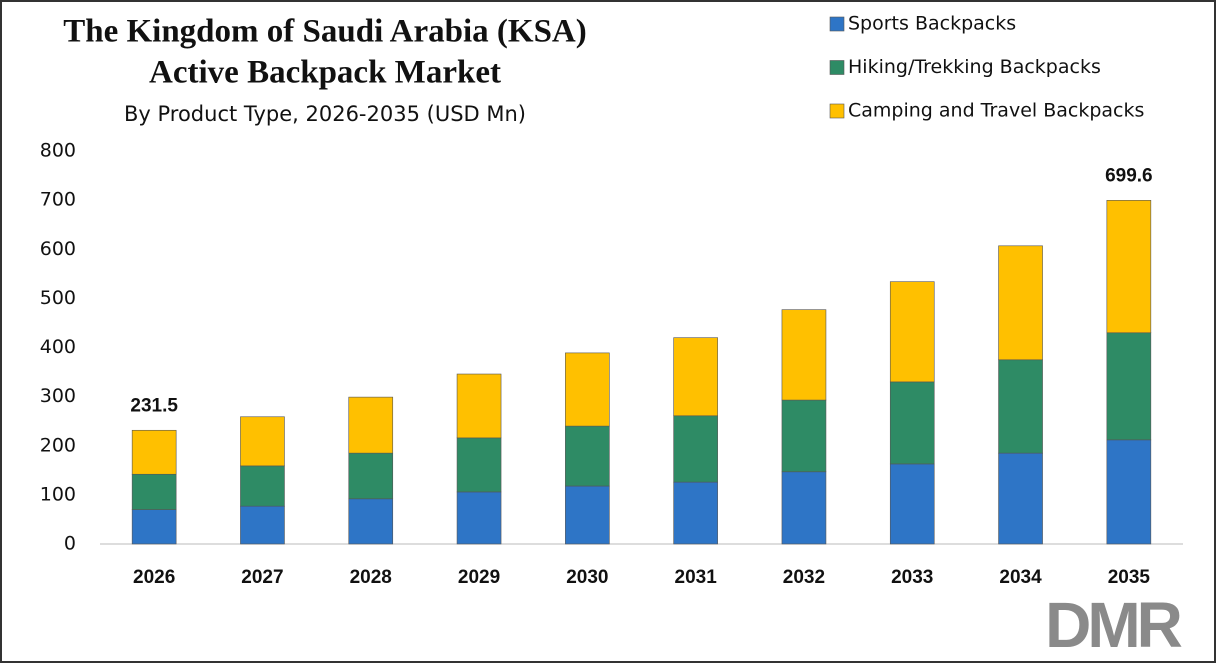 Image resolution: width=1216 pixels, height=663 pixels. What do you see at coordinates (479, 577) in the screenshot?
I see `x-tick-label: 2029` at bounding box center [479, 577].